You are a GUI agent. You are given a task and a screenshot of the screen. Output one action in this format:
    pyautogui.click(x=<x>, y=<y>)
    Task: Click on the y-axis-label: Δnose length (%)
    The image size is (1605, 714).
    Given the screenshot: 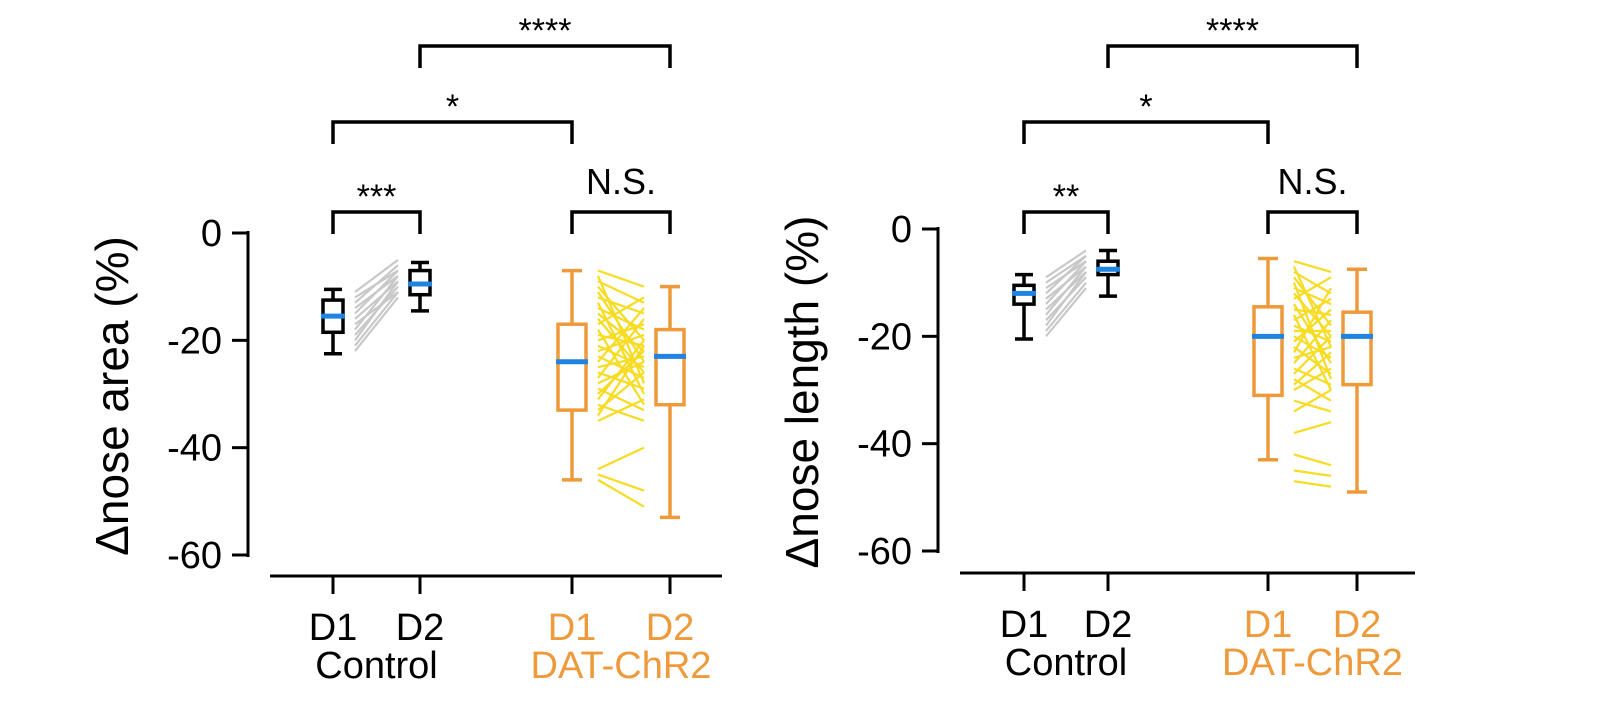 What is the action you would take?
    pyautogui.click(x=802, y=392)
    